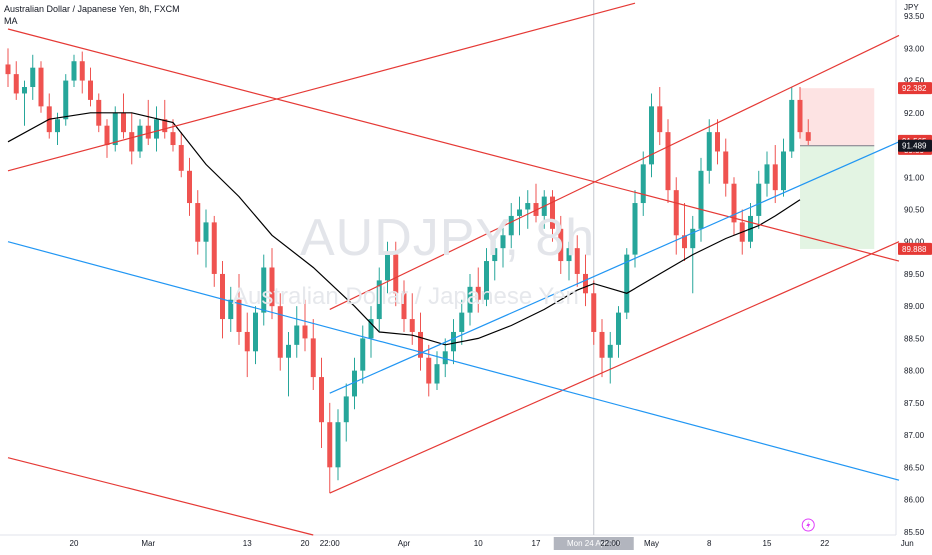  I want to click on lightning-icon-glyph, so click(808, 525).